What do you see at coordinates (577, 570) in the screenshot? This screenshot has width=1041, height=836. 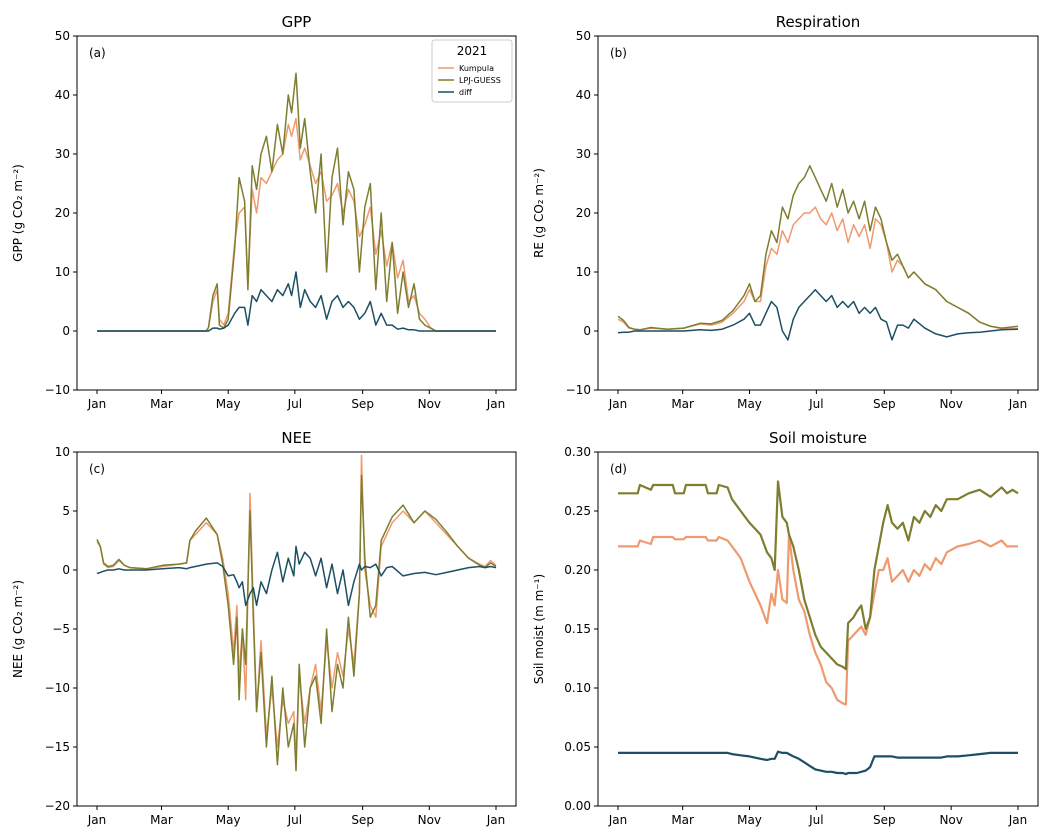 I see `y-tick-label: 0.20` at bounding box center [577, 570].